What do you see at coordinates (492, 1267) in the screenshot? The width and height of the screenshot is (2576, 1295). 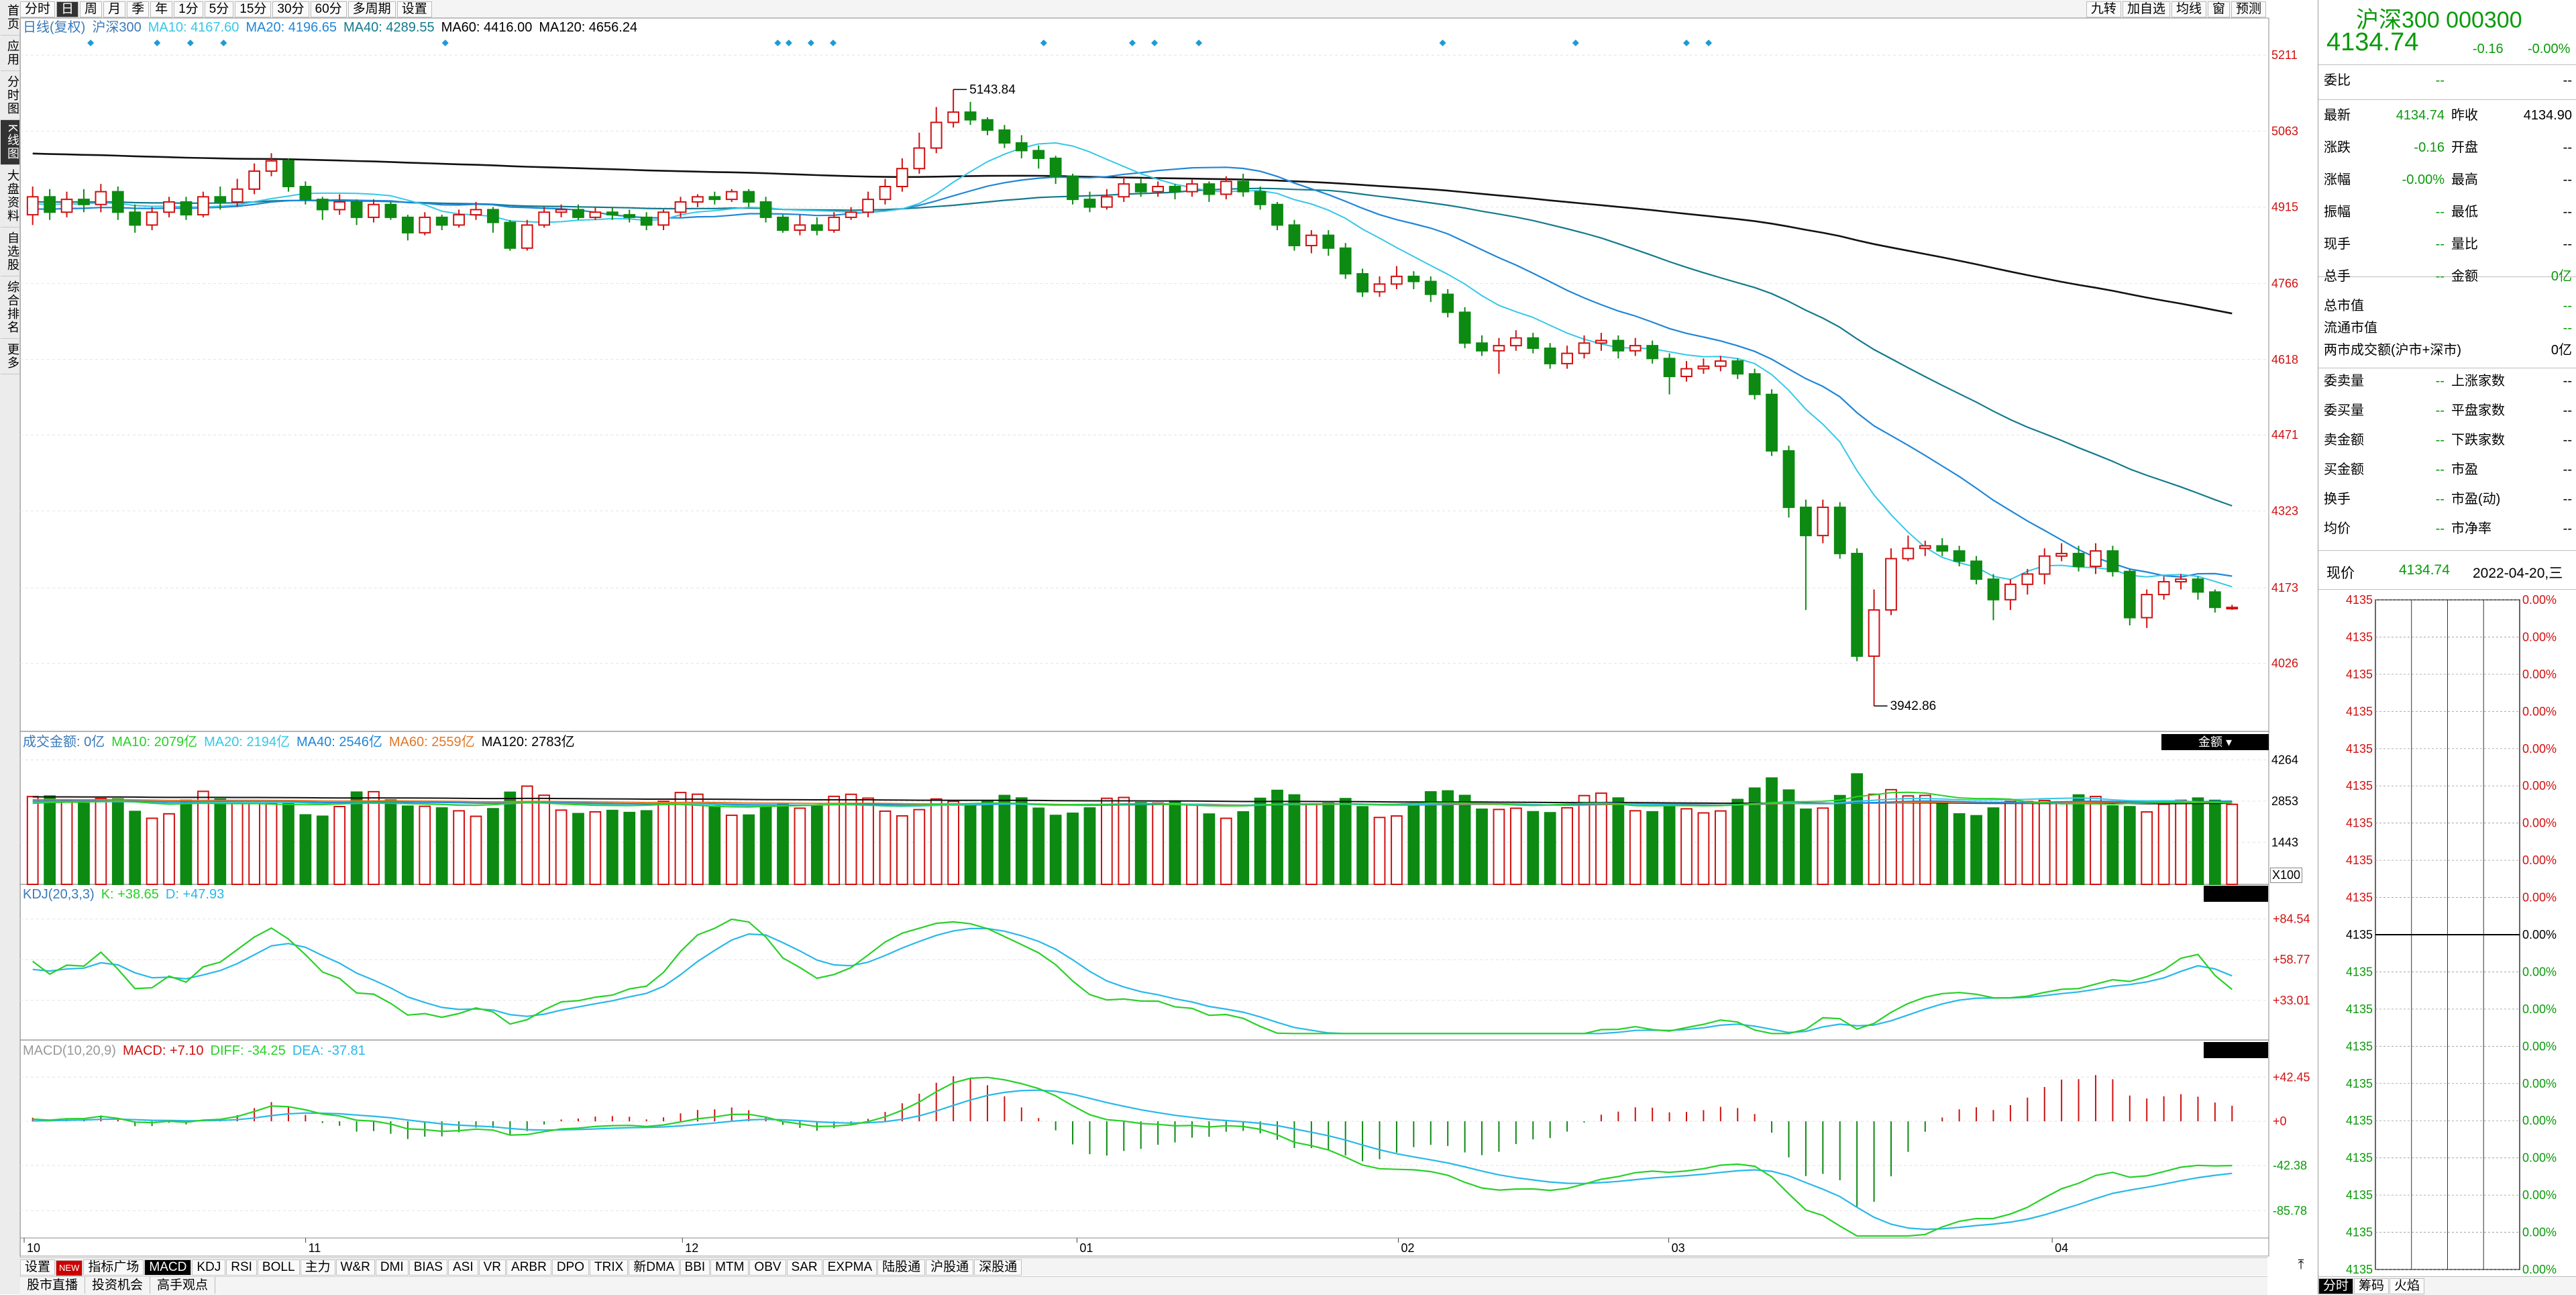 I see `indicator-tab-12: VR` at bounding box center [492, 1267].